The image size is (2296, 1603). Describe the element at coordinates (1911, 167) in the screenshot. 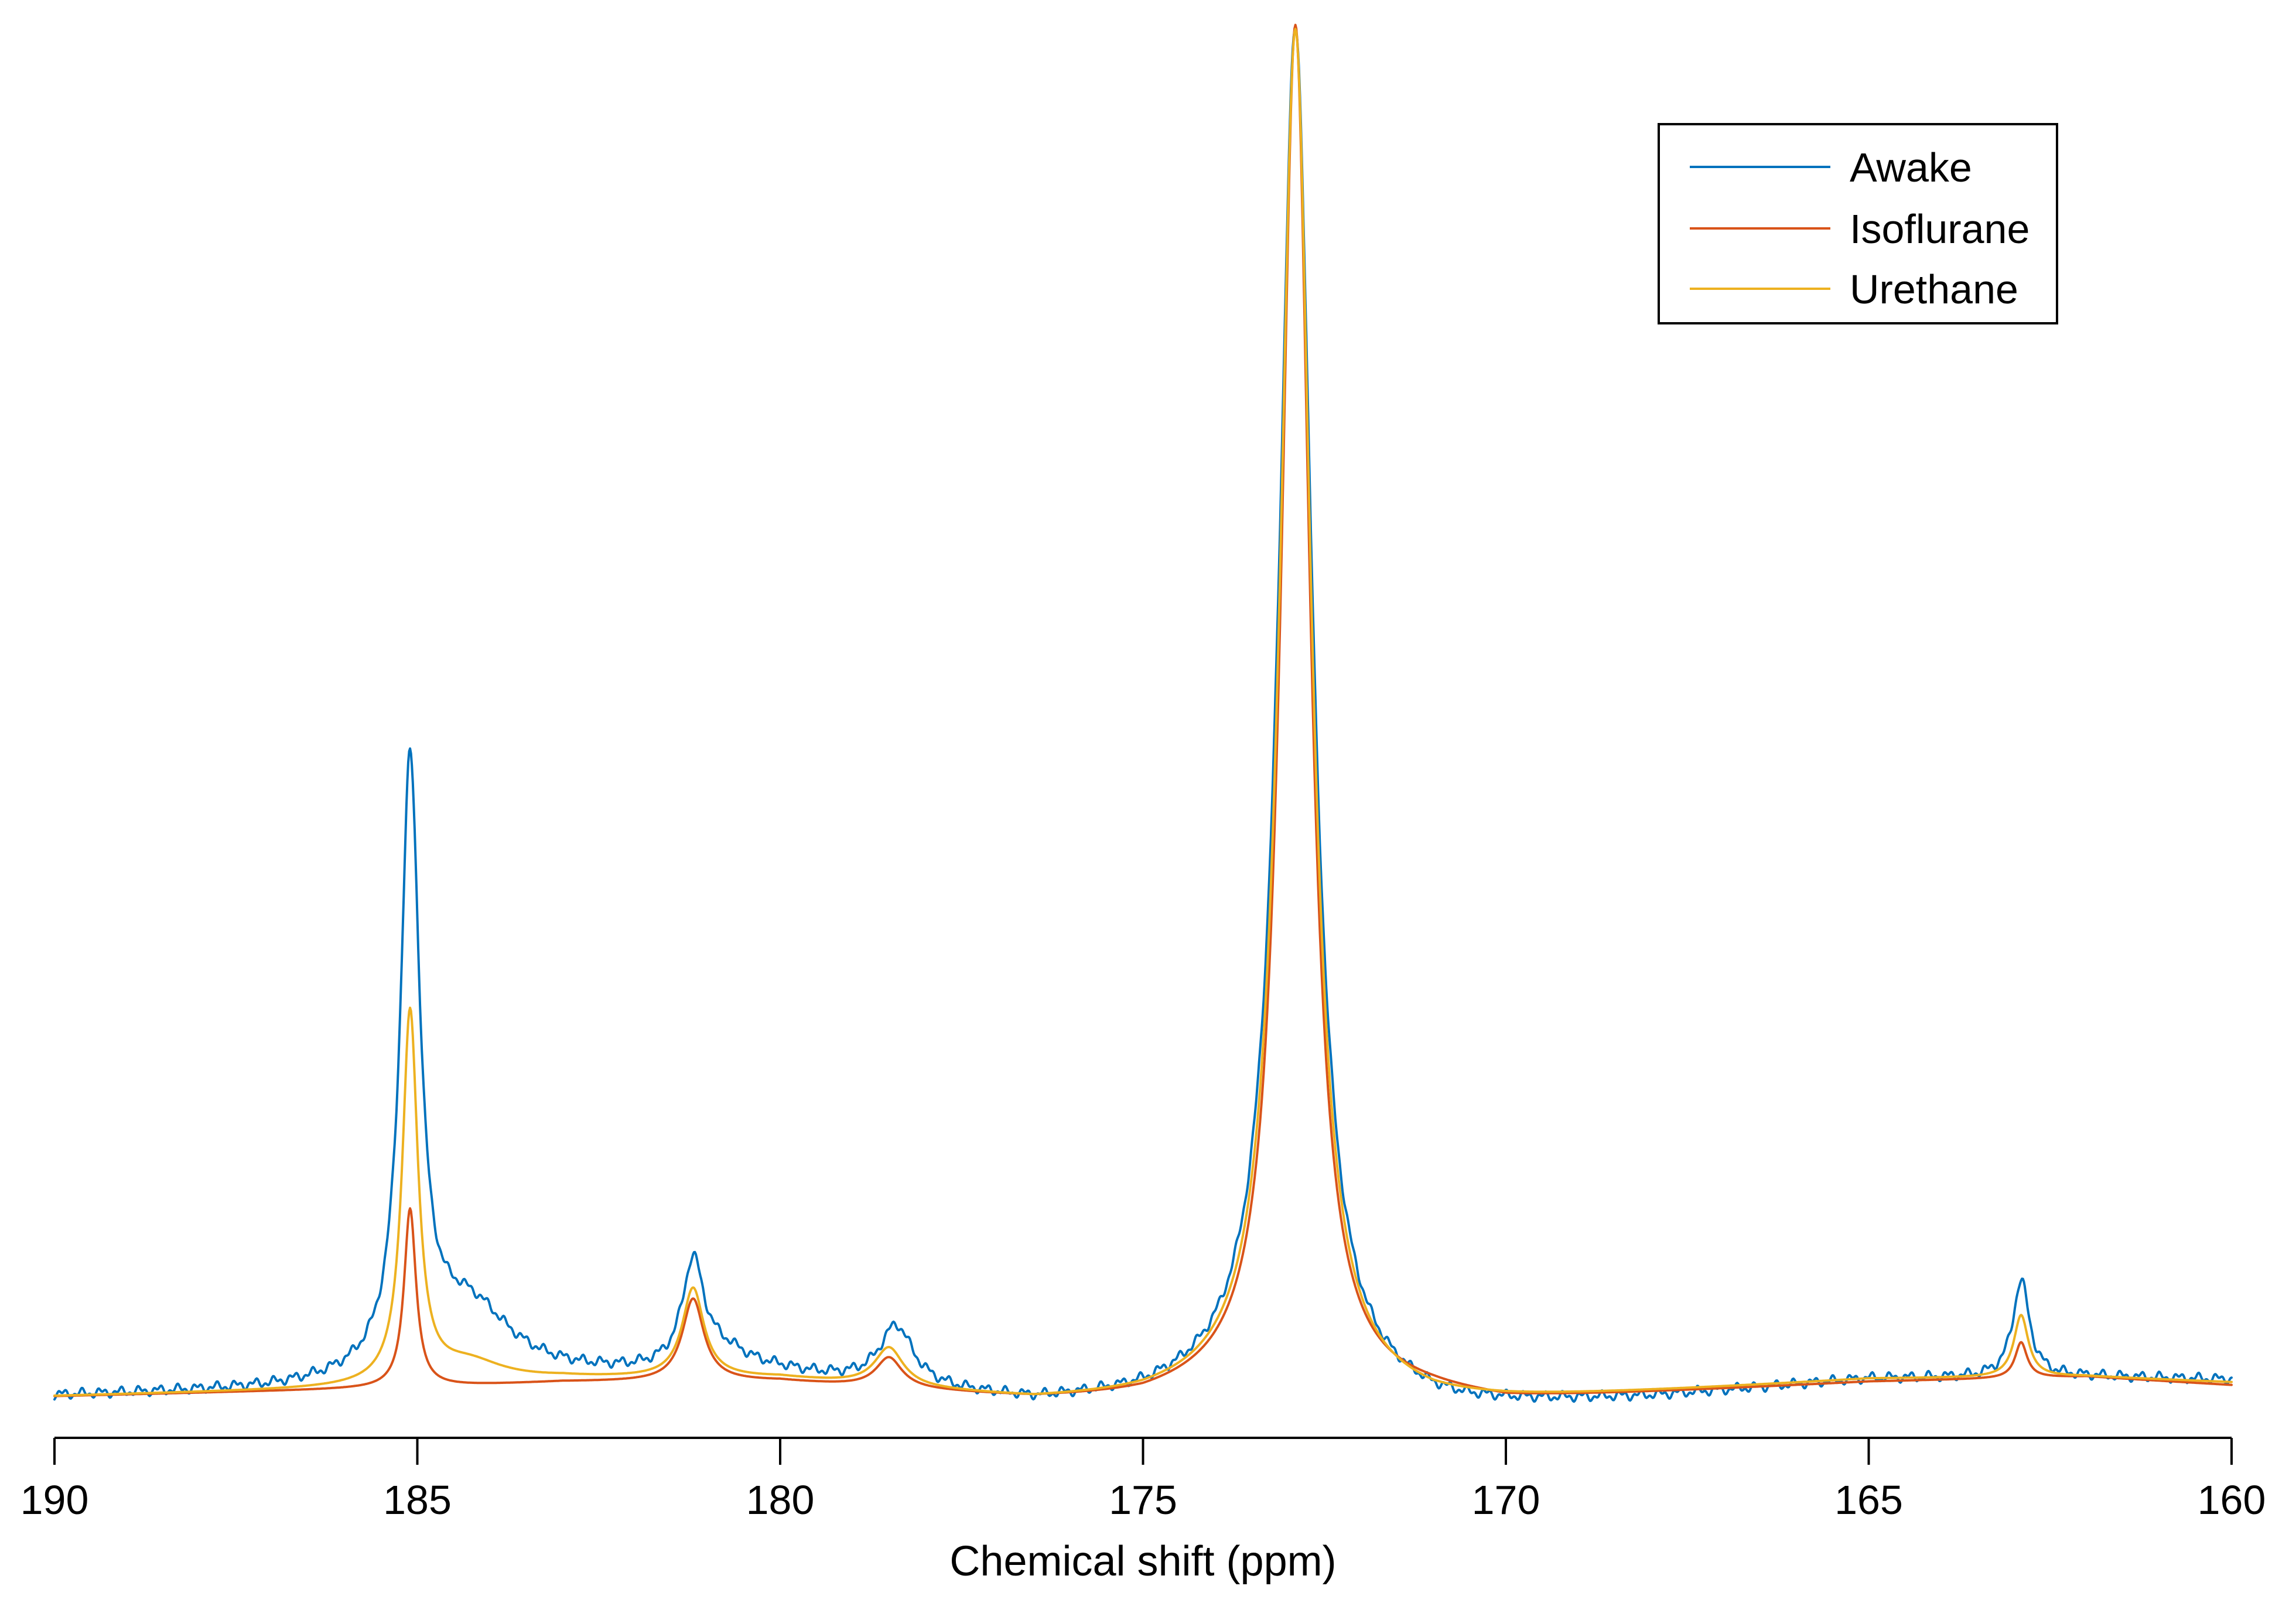

I see `legend-label-awake: Awake` at that location.